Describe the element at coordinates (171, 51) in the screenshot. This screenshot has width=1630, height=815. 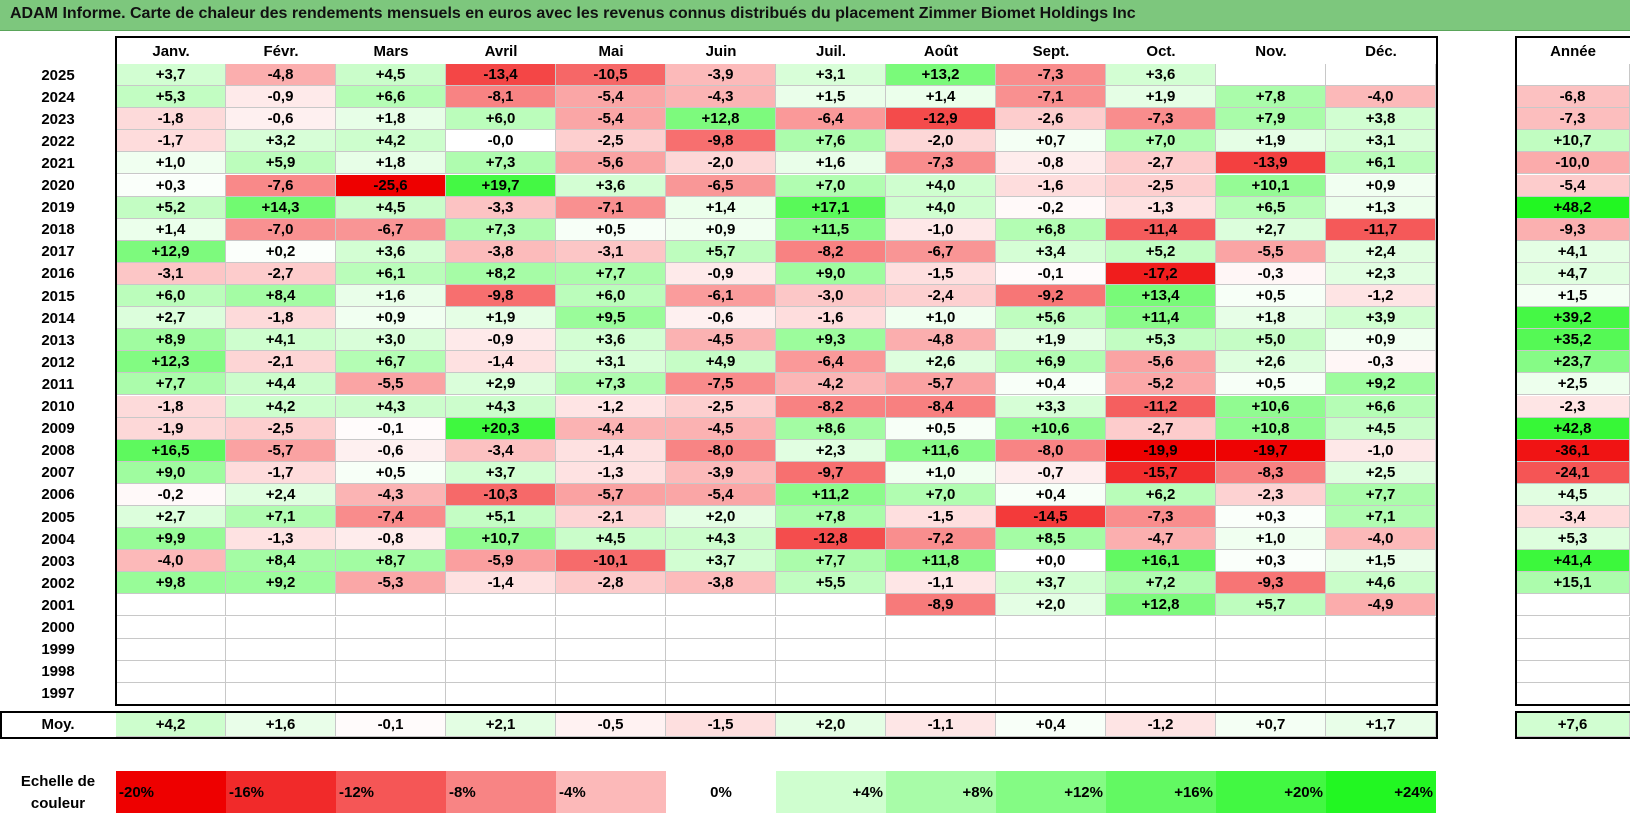
I see `month-header: Janv.` at that location.